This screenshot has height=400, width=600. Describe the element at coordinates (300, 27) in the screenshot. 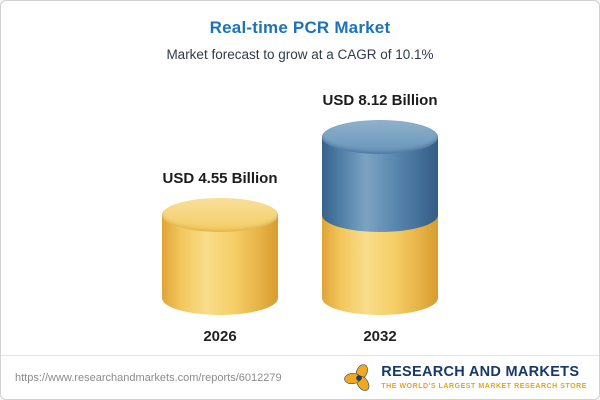

I see `chart-title: Real-time PCR Market` at that location.